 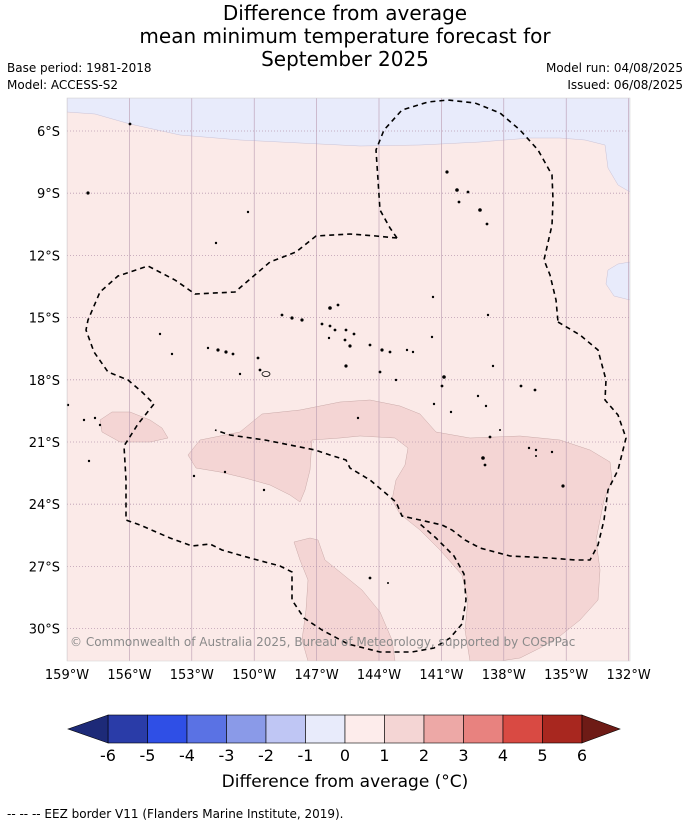 I want to click on colorbar-tick-labels: -6 -5 -4 -3 -2 -1 0 1 2 3 4 5 6, so click(x=343, y=755).